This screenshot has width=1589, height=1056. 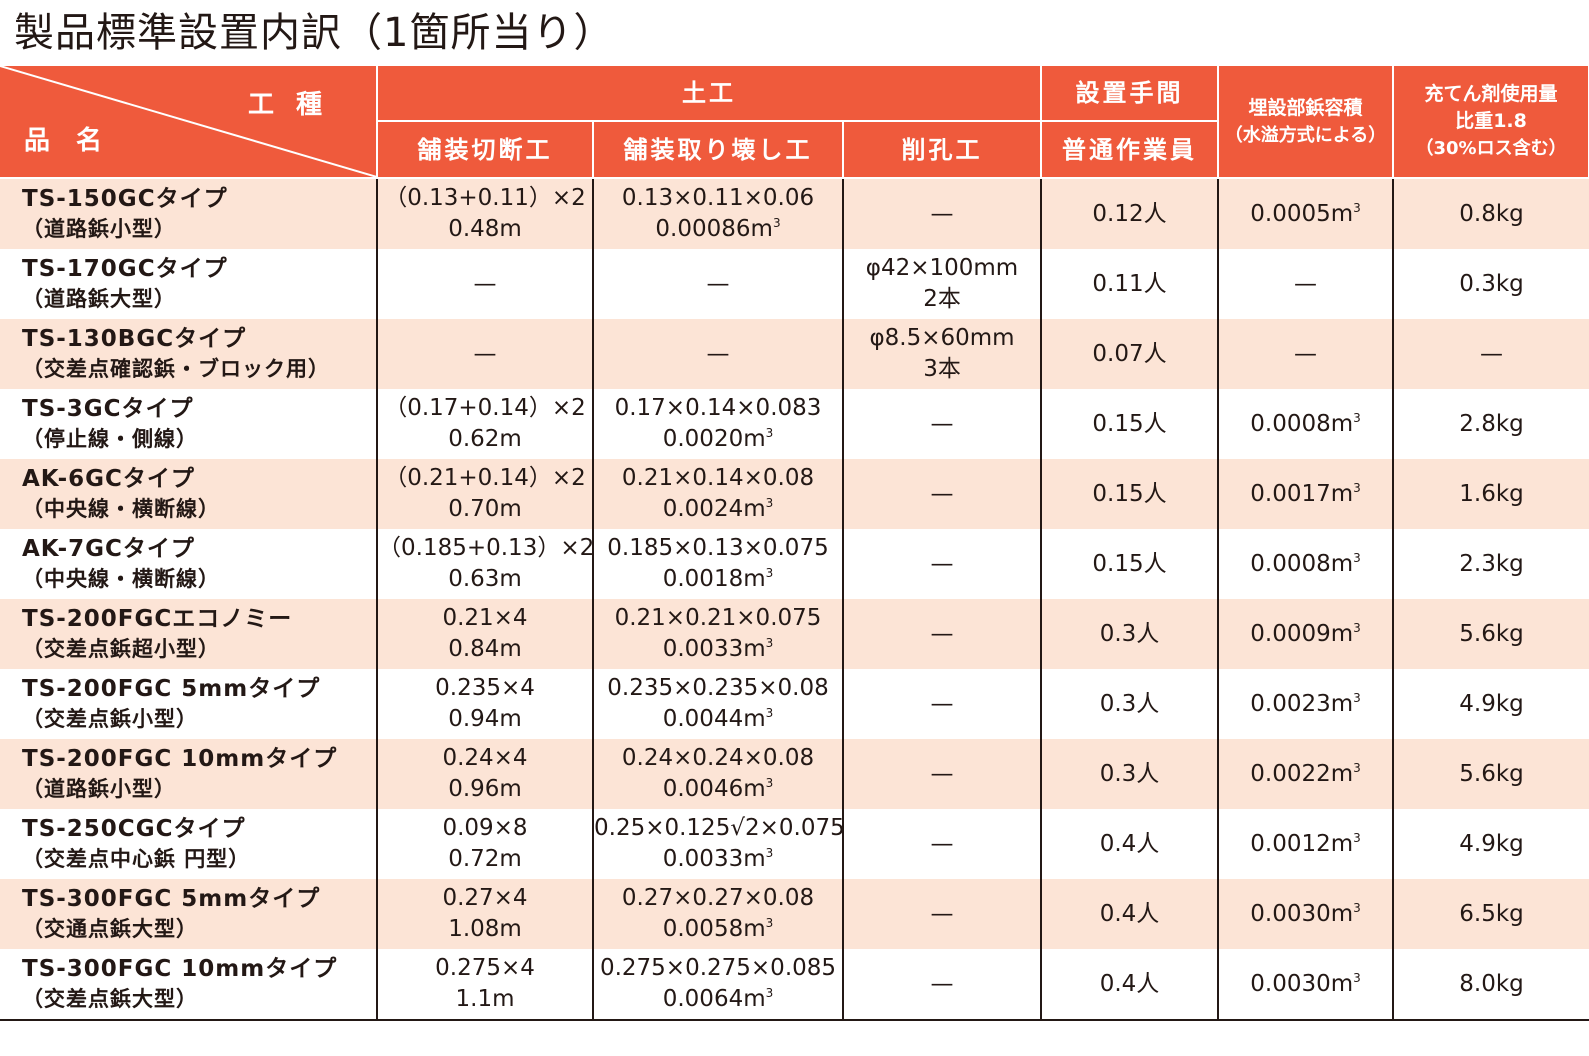 I want to click on break-formula: 0.24×0.24×0.08, so click(x=718, y=758).